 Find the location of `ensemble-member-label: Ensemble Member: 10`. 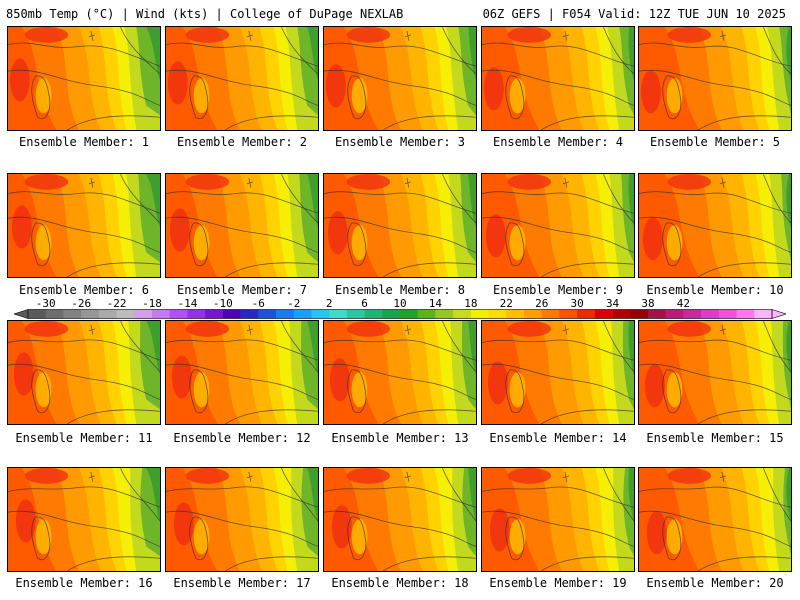

ensemble-member-label: Ensemble Member: 10 is located at coordinates (715, 290).